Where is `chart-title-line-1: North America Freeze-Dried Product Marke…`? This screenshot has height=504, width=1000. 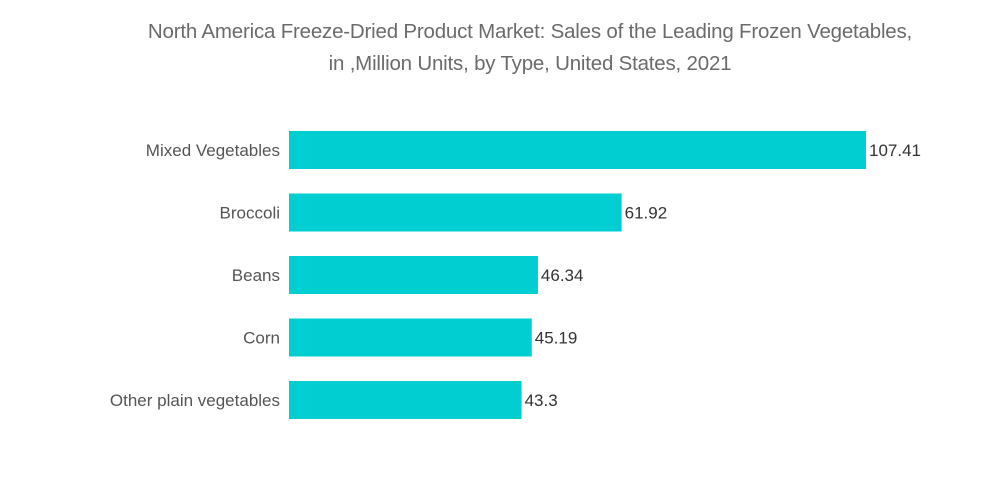
chart-title-line-1: North America Freeze-Dried Product Marke… is located at coordinates (530, 31).